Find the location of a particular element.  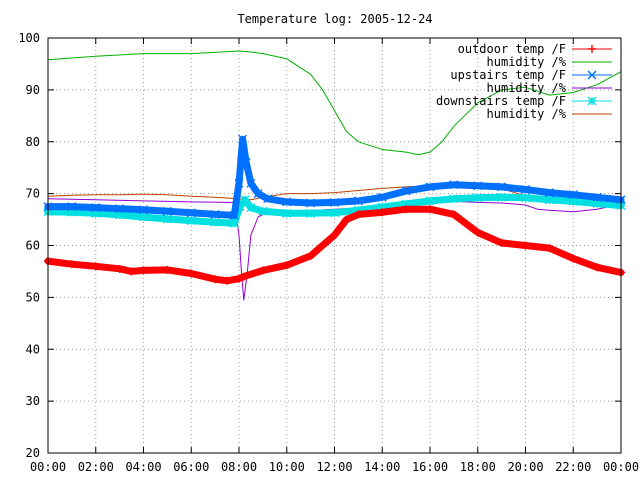

x-tick-label: 06:00 is located at coordinates (191, 467).